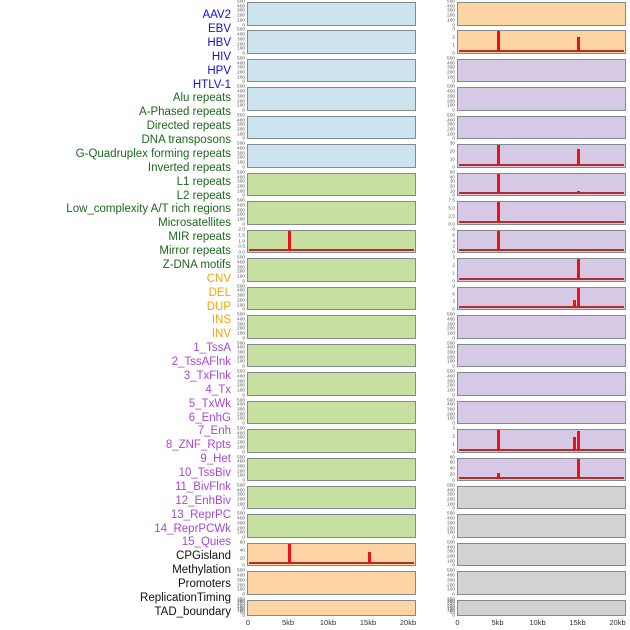 This screenshot has width=630, height=630. What do you see at coordinates (203, 195) in the screenshot?
I see `feature-label: L2 repeats` at bounding box center [203, 195].